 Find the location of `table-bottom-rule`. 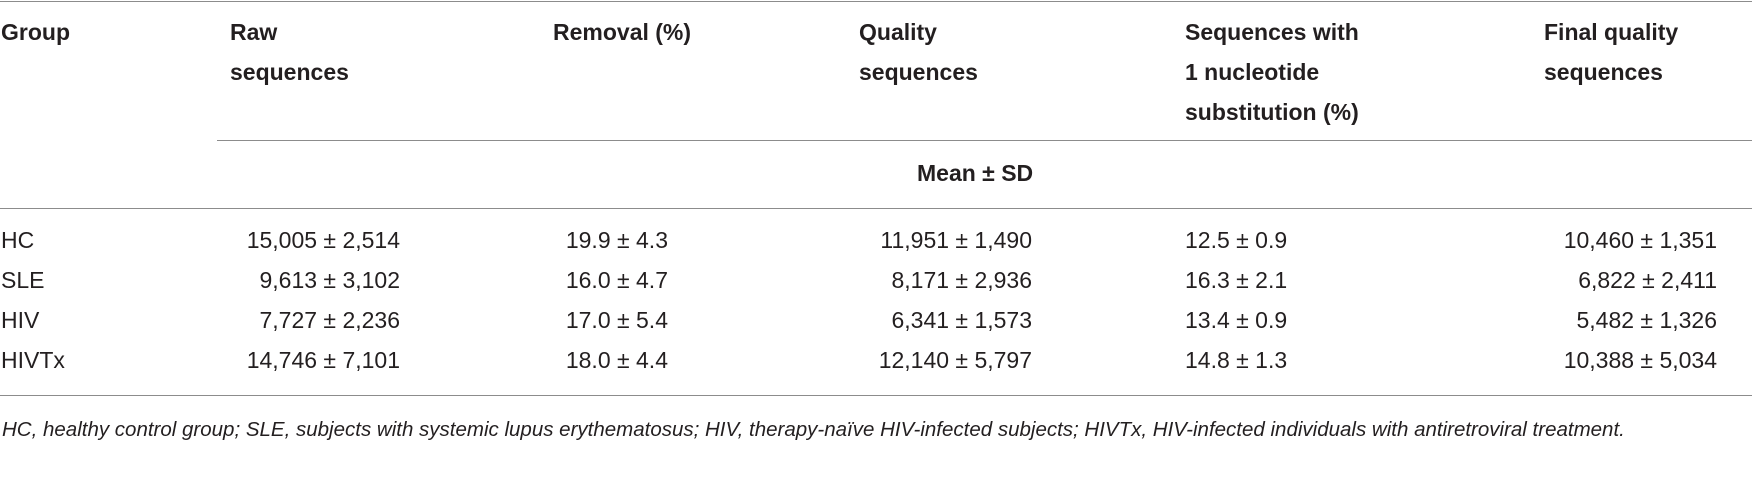

table-bottom-rule is located at coordinates (876, 395).